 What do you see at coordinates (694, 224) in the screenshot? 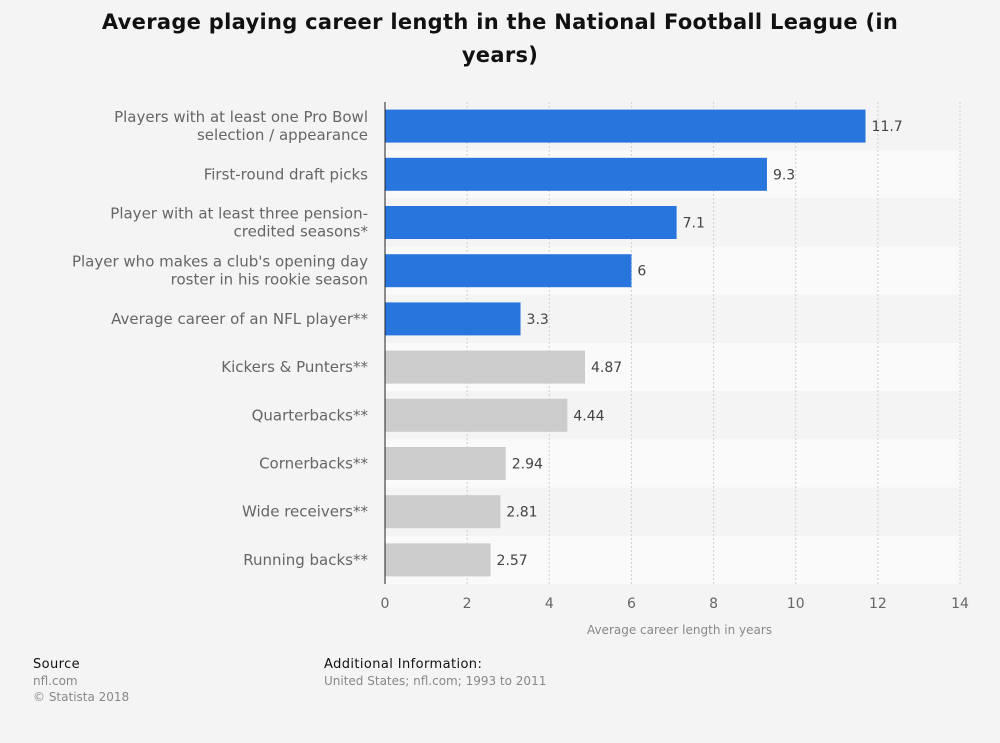
I see `value-label: 7.1` at bounding box center [694, 224].